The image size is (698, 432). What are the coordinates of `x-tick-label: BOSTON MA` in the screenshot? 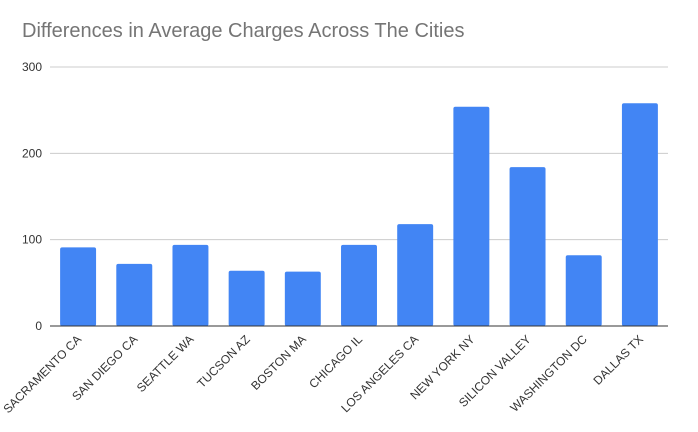 It's located at (278, 362).